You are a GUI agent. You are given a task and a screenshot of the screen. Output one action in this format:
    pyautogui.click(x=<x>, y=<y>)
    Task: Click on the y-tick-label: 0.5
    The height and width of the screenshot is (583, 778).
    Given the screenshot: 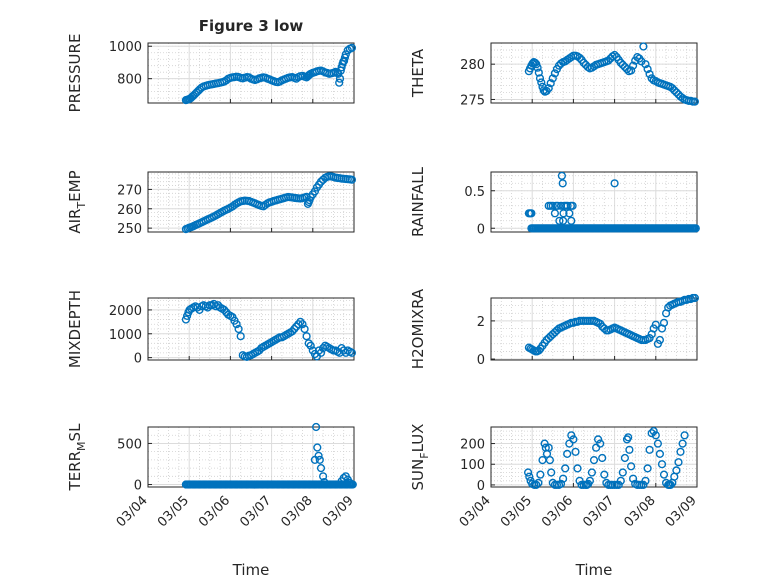 What is the action you would take?
    pyautogui.click(x=474, y=192)
    